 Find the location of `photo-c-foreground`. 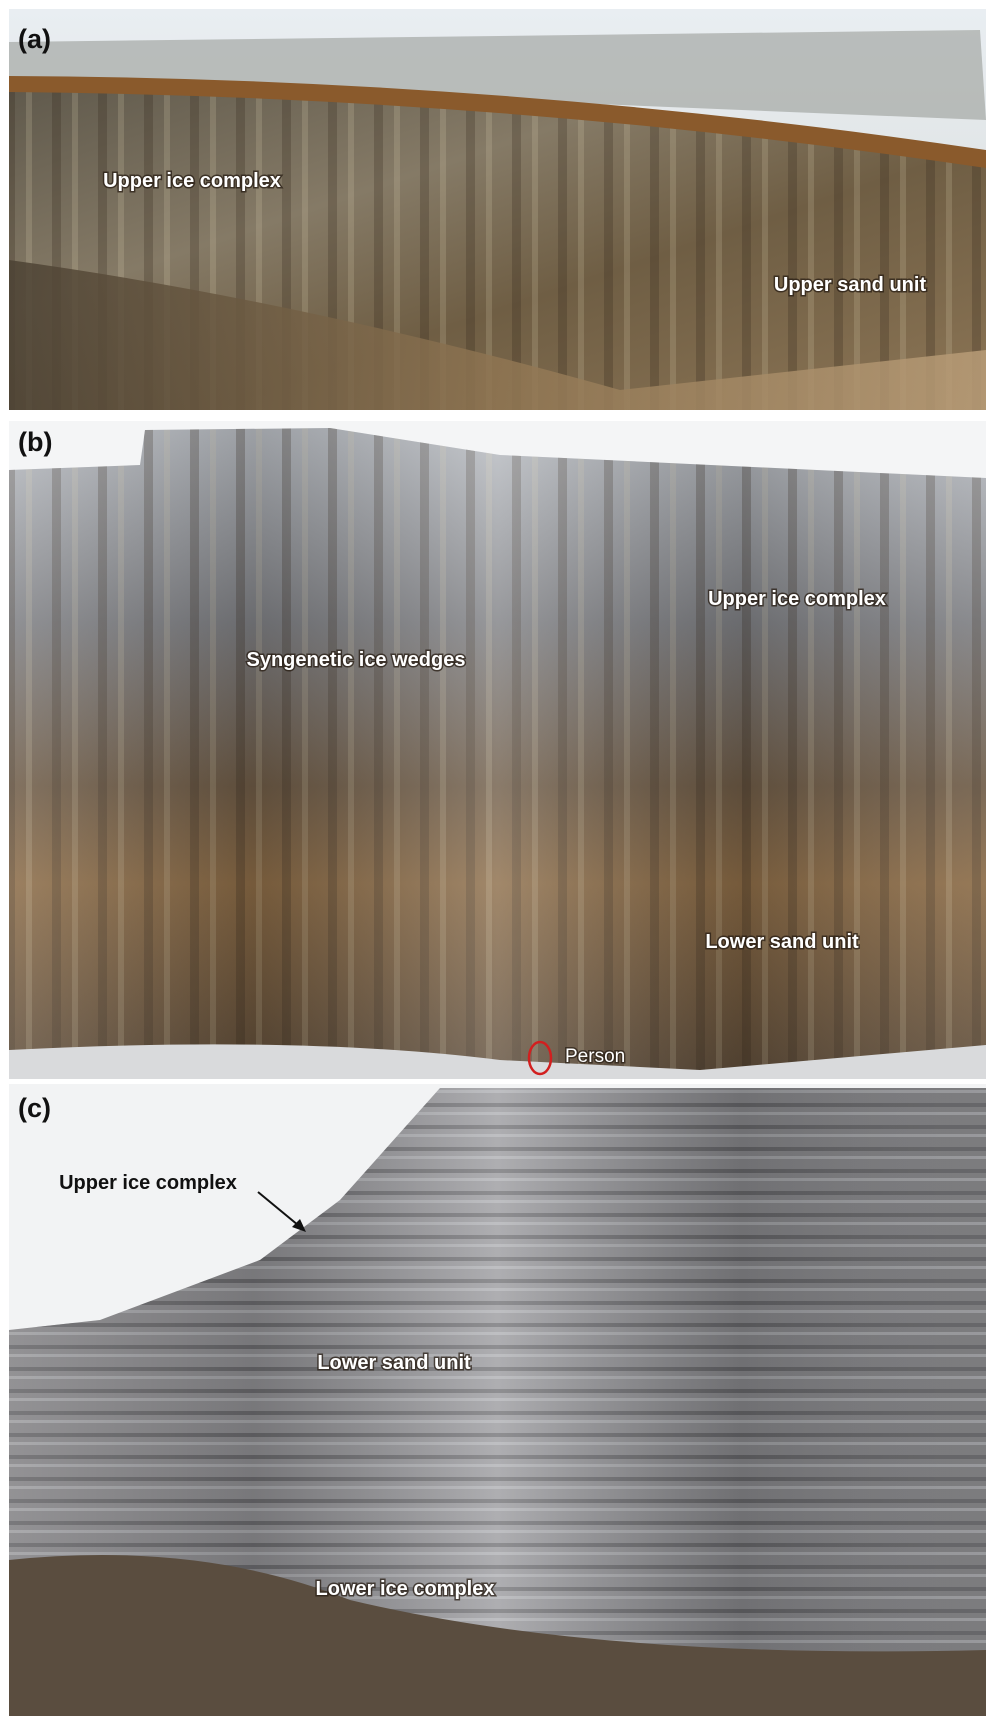

photo-c-foreground is located at coordinates (497, 1635).